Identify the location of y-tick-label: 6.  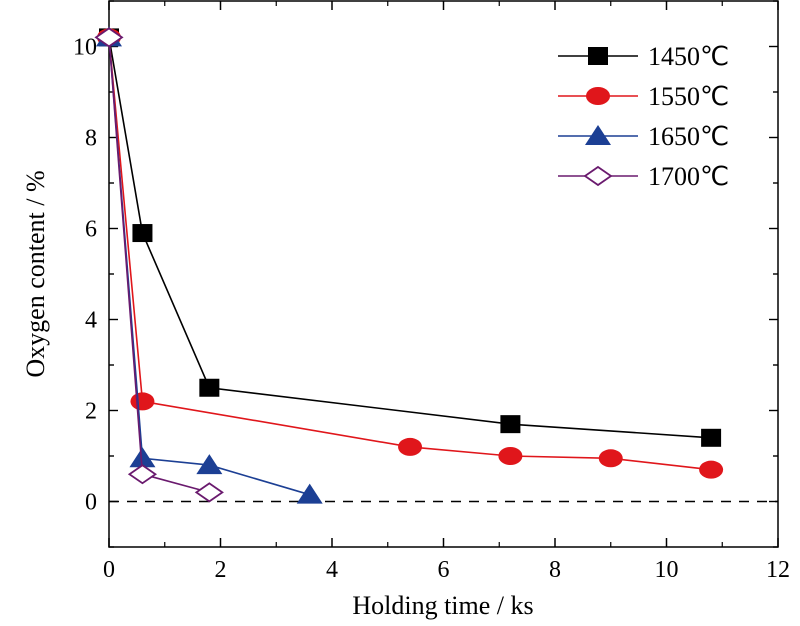
(91, 230).